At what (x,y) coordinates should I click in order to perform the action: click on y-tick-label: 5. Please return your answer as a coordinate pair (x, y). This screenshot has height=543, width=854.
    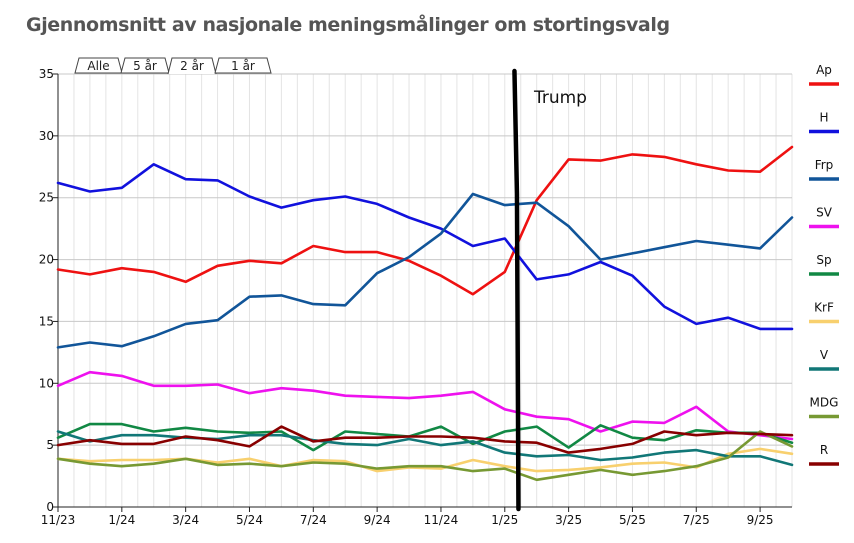
    Looking at the image, I should click on (50, 445).